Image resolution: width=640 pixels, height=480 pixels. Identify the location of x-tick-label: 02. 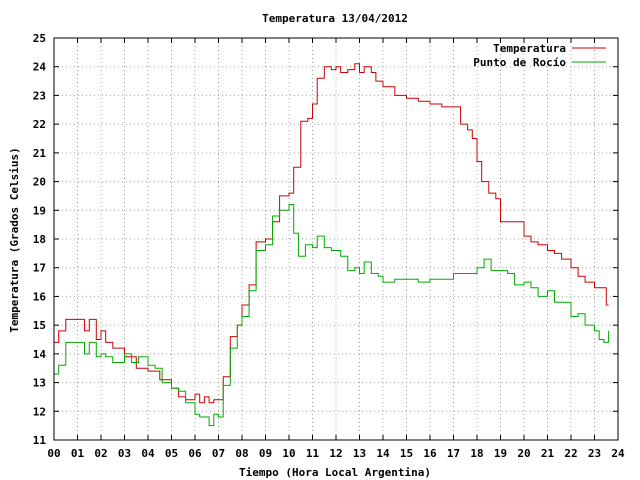
(100, 453).